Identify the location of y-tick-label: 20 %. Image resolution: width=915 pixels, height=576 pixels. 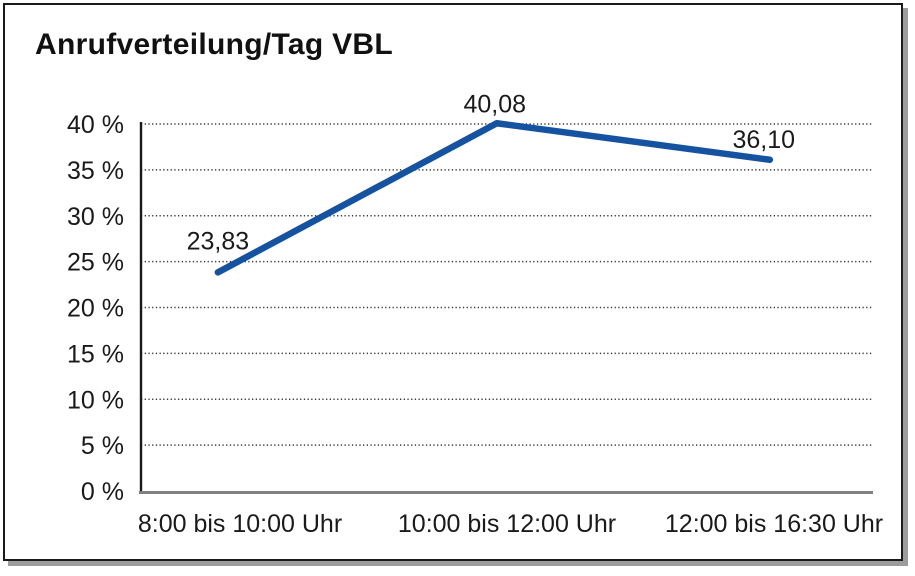
(95, 309).